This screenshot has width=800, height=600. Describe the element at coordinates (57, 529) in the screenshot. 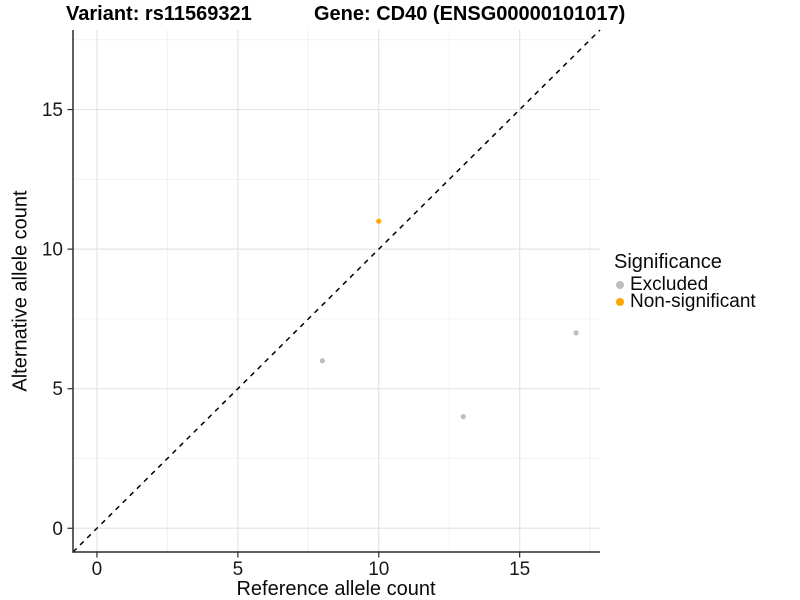

I see `y-tick-label: 0` at that location.